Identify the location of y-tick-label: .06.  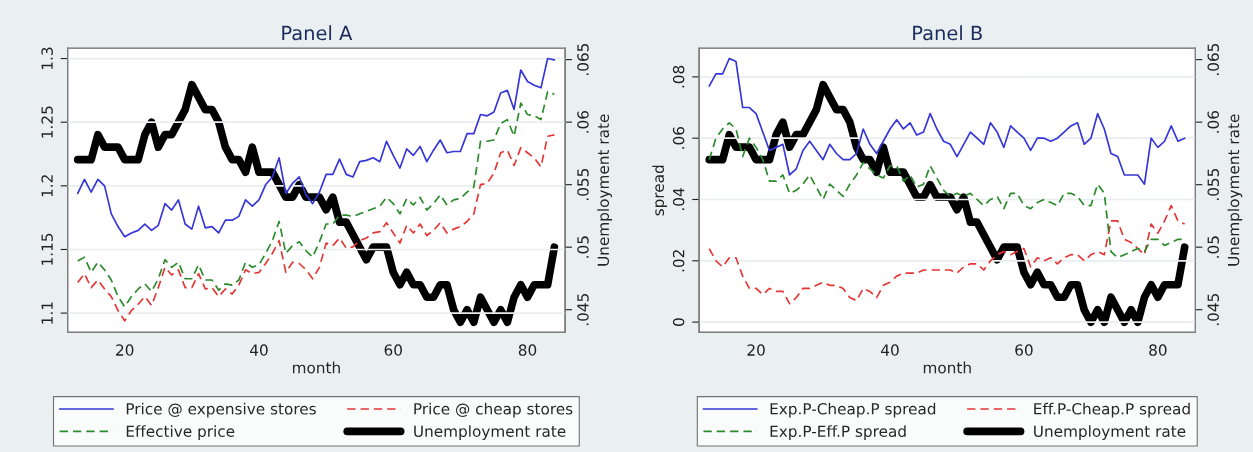
(678, 137).